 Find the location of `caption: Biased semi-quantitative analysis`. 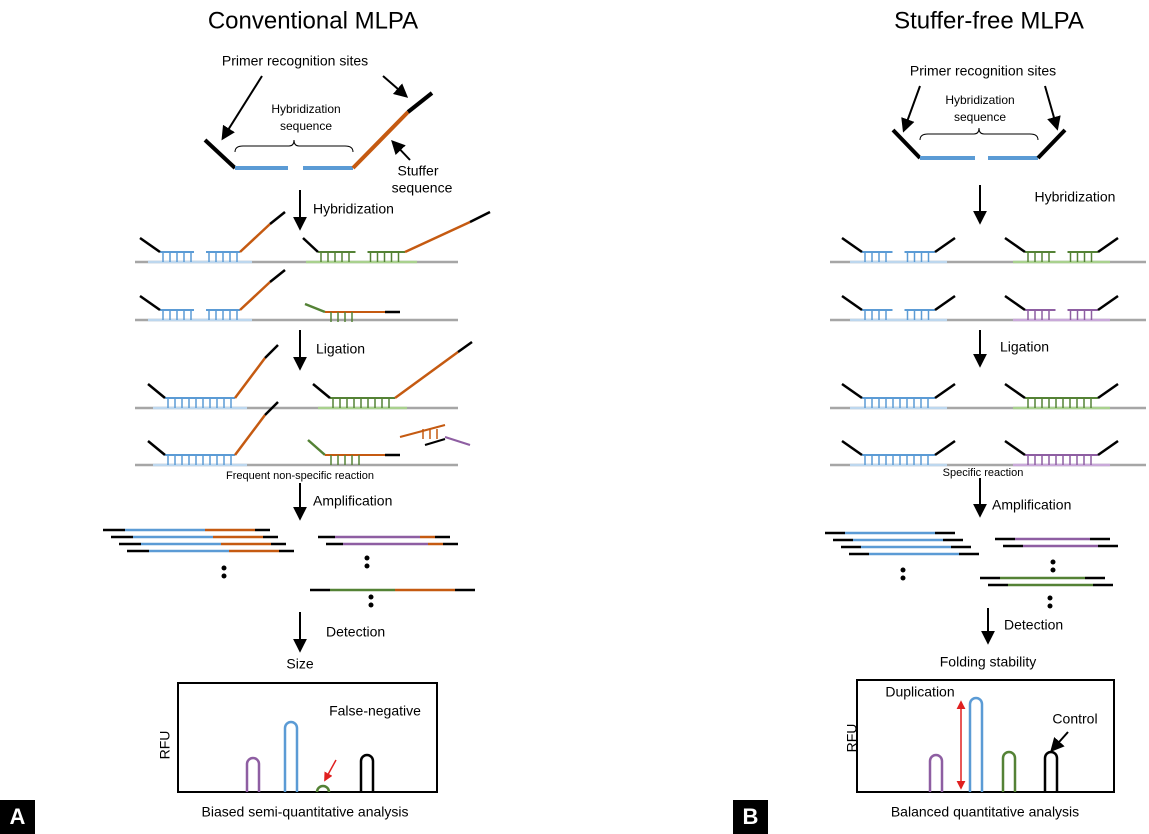

caption: Biased semi-quantitative analysis is located at coordinates (305, 812).